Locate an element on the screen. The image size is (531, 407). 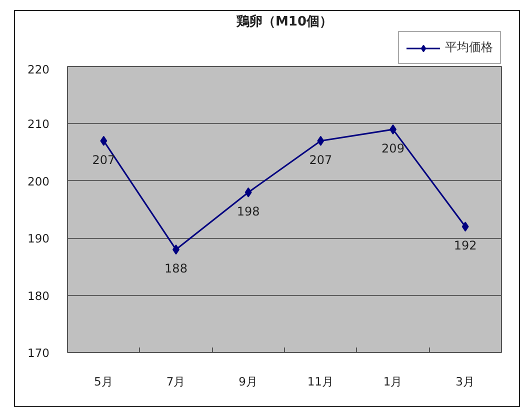
y-tick-label: 210 is located at coordinates (39, 124).